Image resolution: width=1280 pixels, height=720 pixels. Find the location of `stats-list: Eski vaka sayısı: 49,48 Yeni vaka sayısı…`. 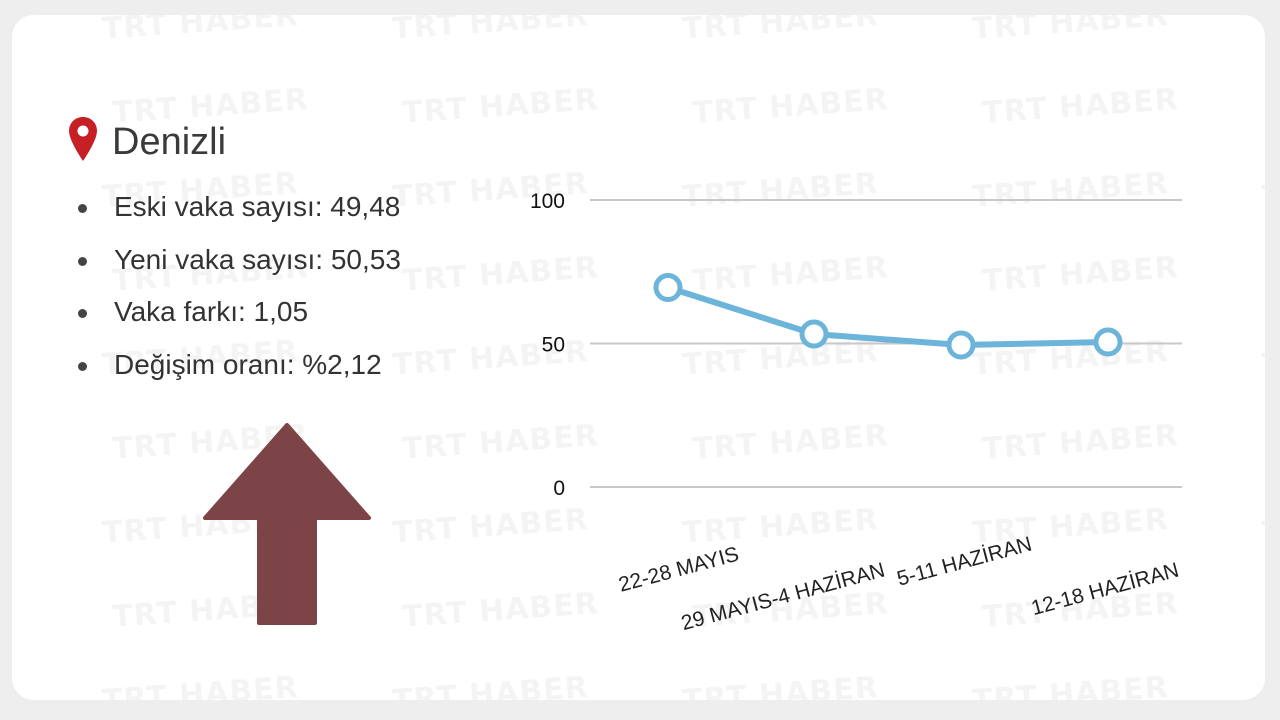

stats-list: Eski vaka sayısı: 49,48 Yeni vaka sayısı… is located at coordinates (239, 290).